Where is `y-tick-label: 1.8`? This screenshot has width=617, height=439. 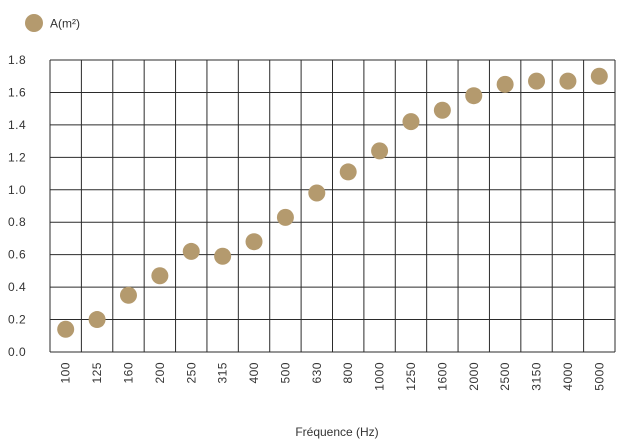 y-tick-label: 1.8 is located at coordinates (17, 60).